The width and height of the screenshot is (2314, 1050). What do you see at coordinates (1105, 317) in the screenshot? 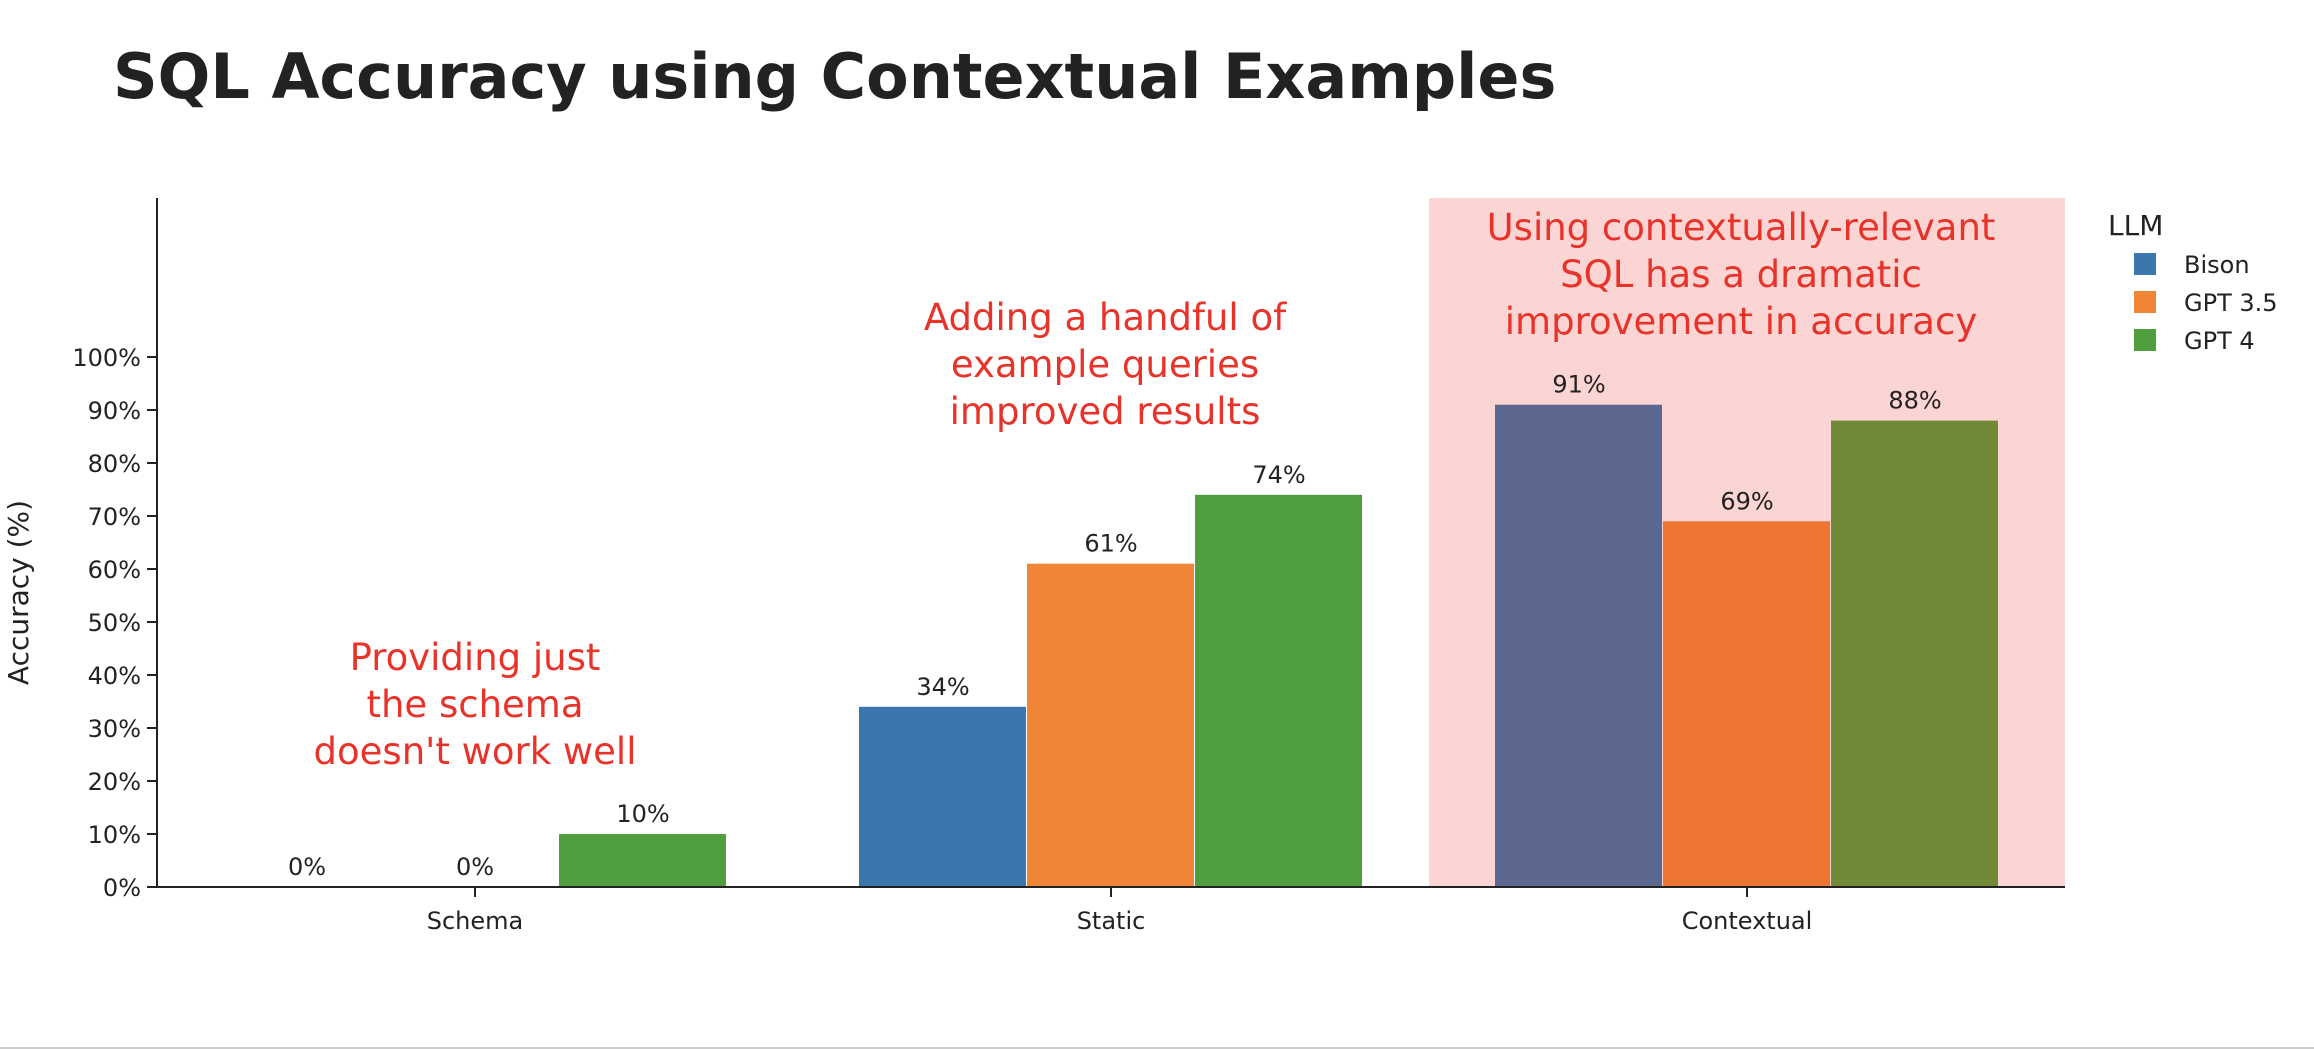
I see `annotation-text: Adding a handful of` at bounding box center [1105, 317].